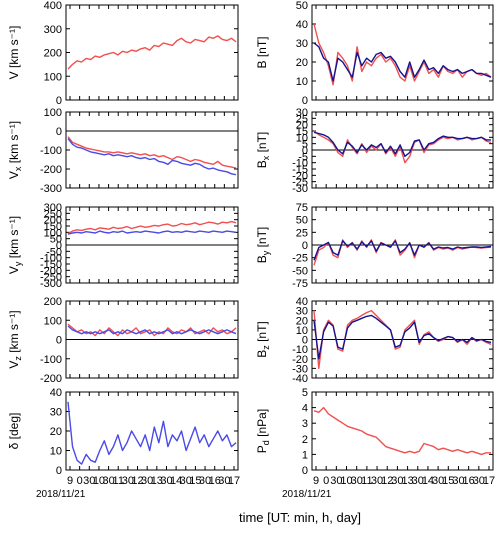 Image resolution: width=500 pixels, height=534 pixels. I want to click on y-tick-label: -10, so click(300, 350).